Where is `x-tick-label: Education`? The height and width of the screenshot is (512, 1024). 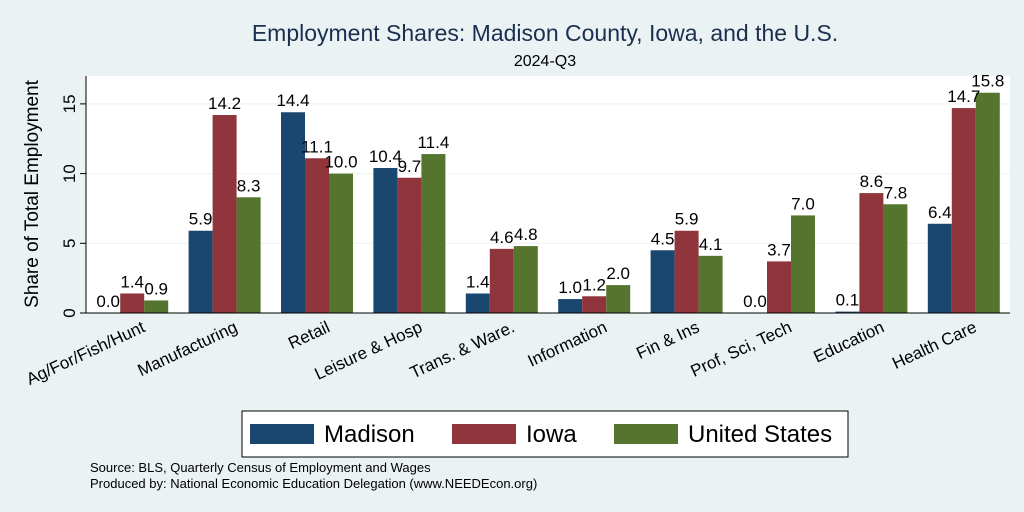 x-tick-label: Education is located at coordinates (849, 341).